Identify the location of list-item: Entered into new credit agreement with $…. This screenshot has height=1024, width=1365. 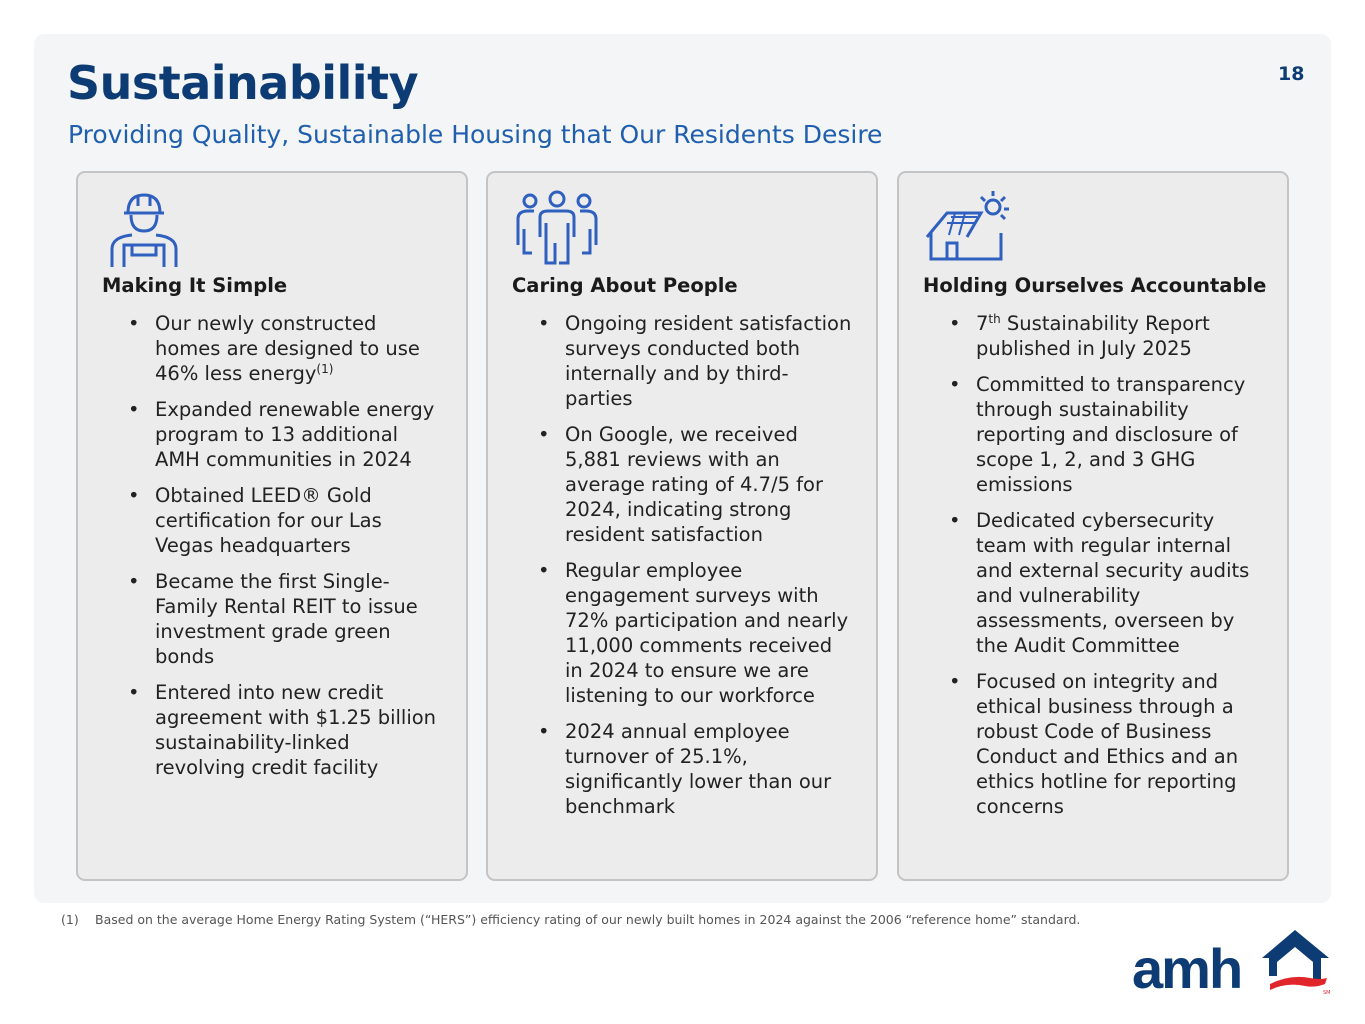
(274, 730).